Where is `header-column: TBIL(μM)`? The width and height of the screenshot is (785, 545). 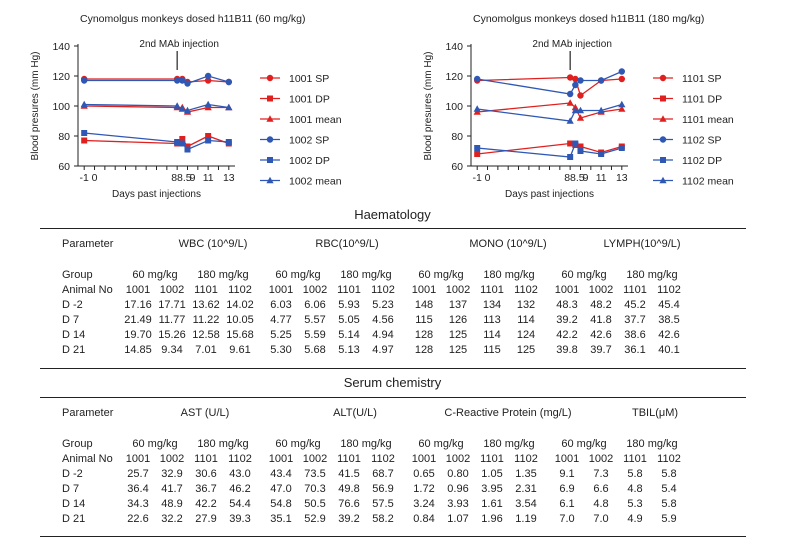 header-column: TBIL(μM) is located at coordinates (655, 413).